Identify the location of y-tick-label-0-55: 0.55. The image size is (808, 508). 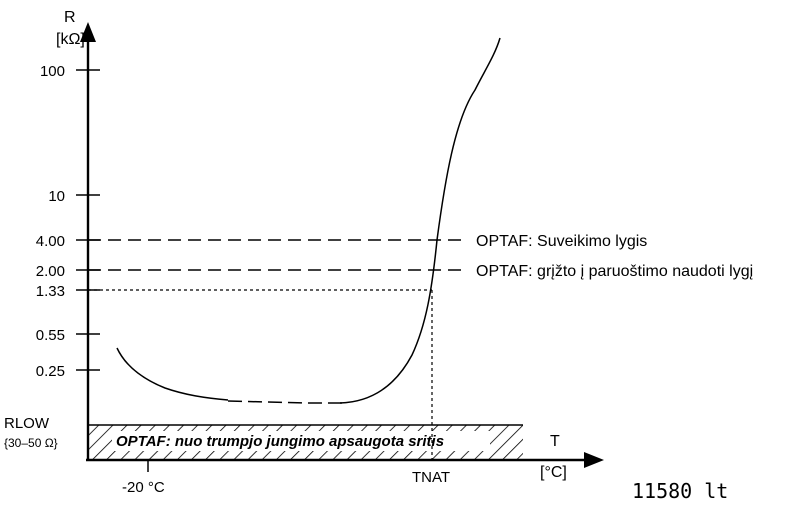
(50, 335).